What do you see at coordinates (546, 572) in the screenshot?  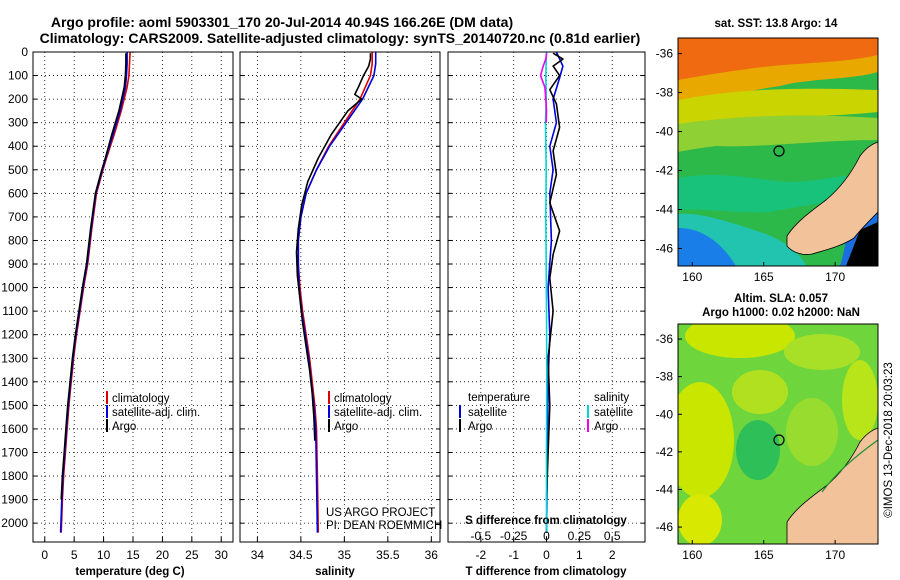 I see `t-difference-axis-label: T difference from climatology` at bounding box center [546, 572].